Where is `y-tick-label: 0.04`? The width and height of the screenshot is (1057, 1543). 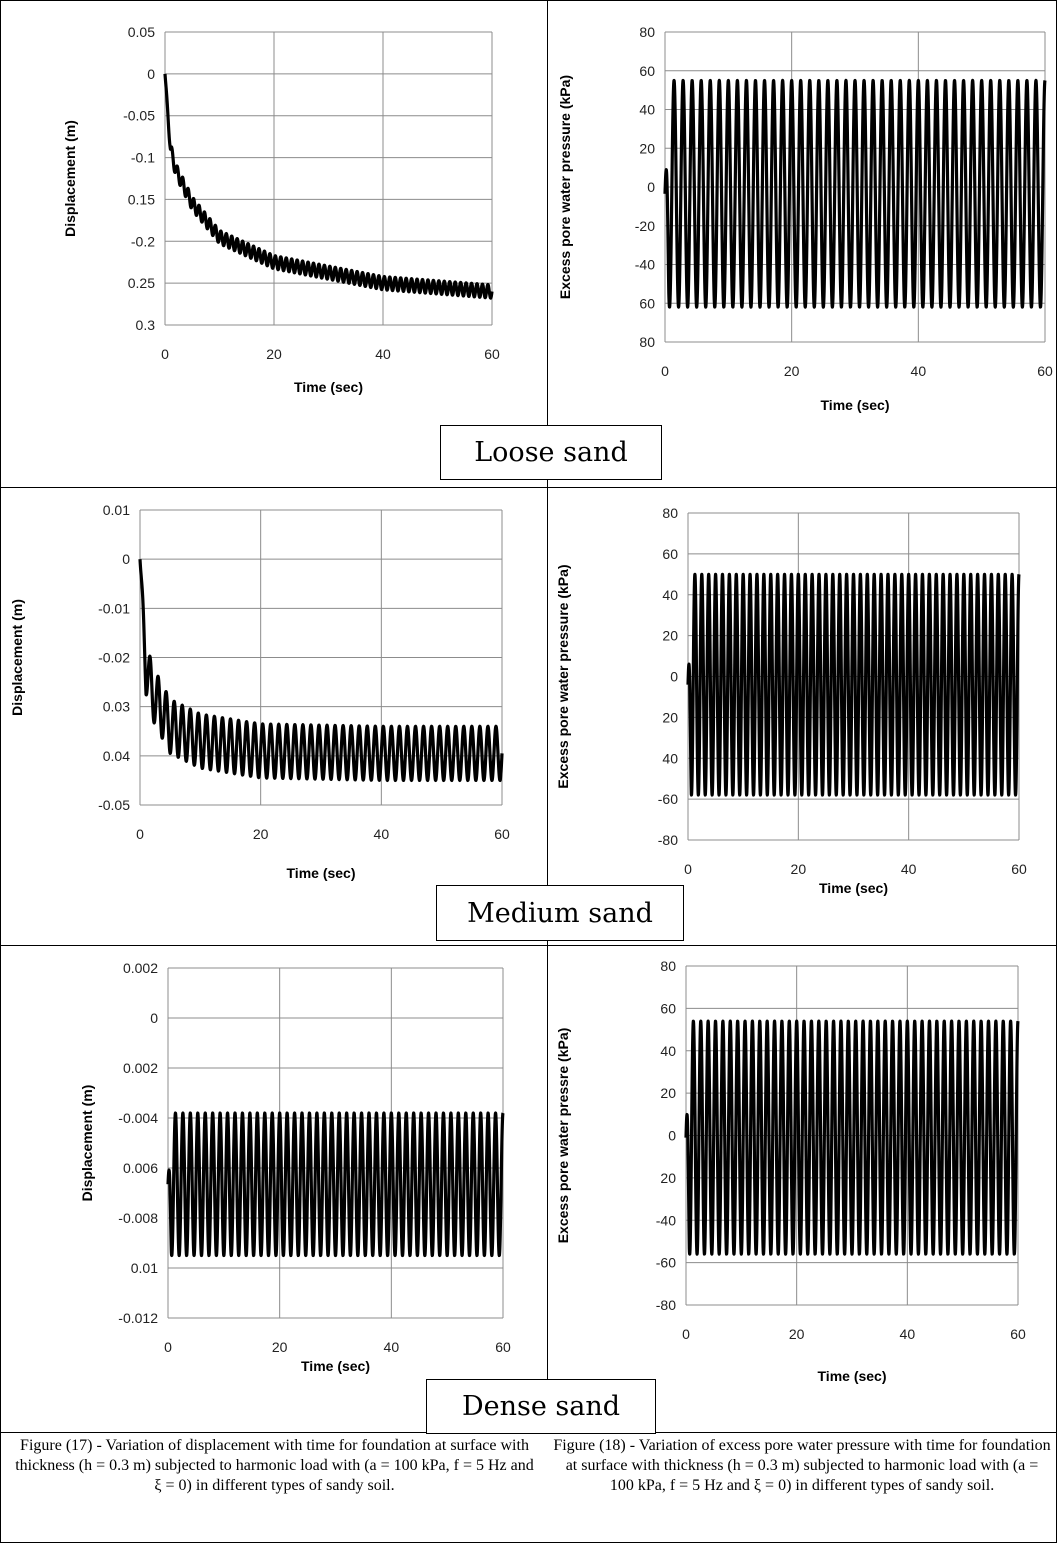
y-tick-label: 0.04 is located at coordinates (116, 756).